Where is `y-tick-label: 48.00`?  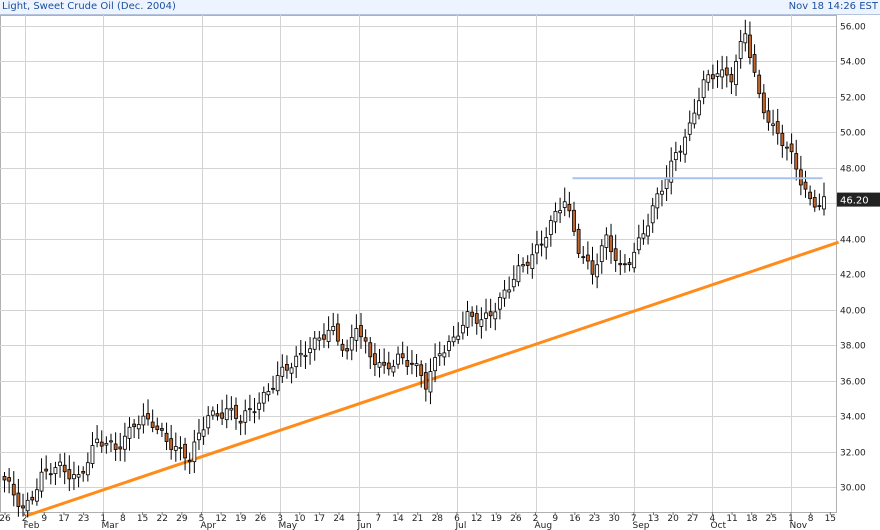 y-tick-label: 48.00 is located at coordinates (853, 170).